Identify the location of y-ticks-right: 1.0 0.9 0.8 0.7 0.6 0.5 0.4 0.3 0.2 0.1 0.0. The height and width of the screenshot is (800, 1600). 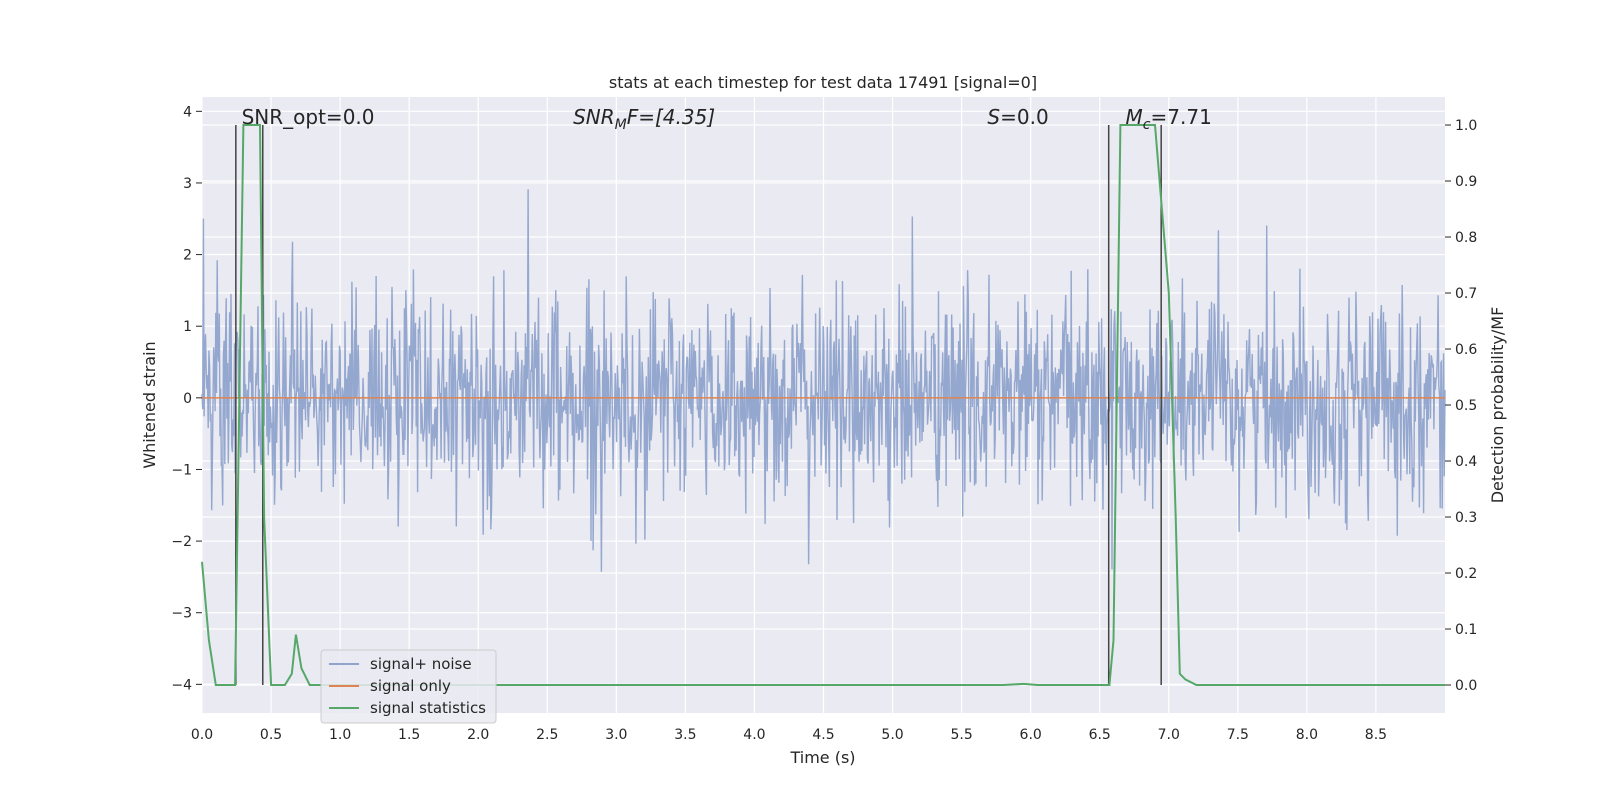
(1461, 406).